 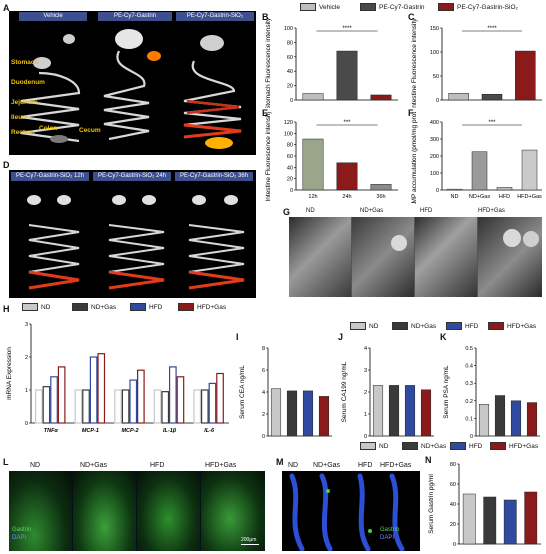 What do you see at coordinates (368, 7) in the screenshot?
I see `legend-swatch-gastrin` at bounding box center [368, 7].